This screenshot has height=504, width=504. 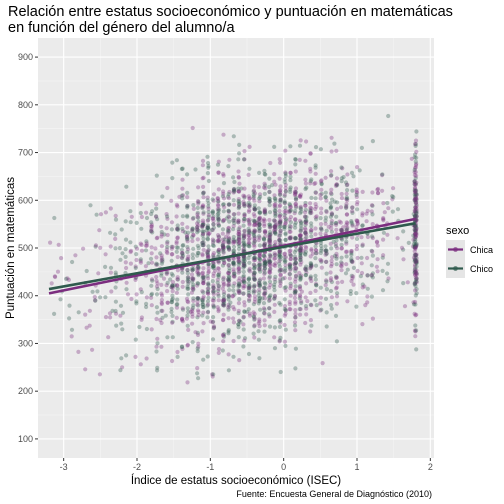 I want to click on y-tick-label: 600, so click(x=25, y=200).